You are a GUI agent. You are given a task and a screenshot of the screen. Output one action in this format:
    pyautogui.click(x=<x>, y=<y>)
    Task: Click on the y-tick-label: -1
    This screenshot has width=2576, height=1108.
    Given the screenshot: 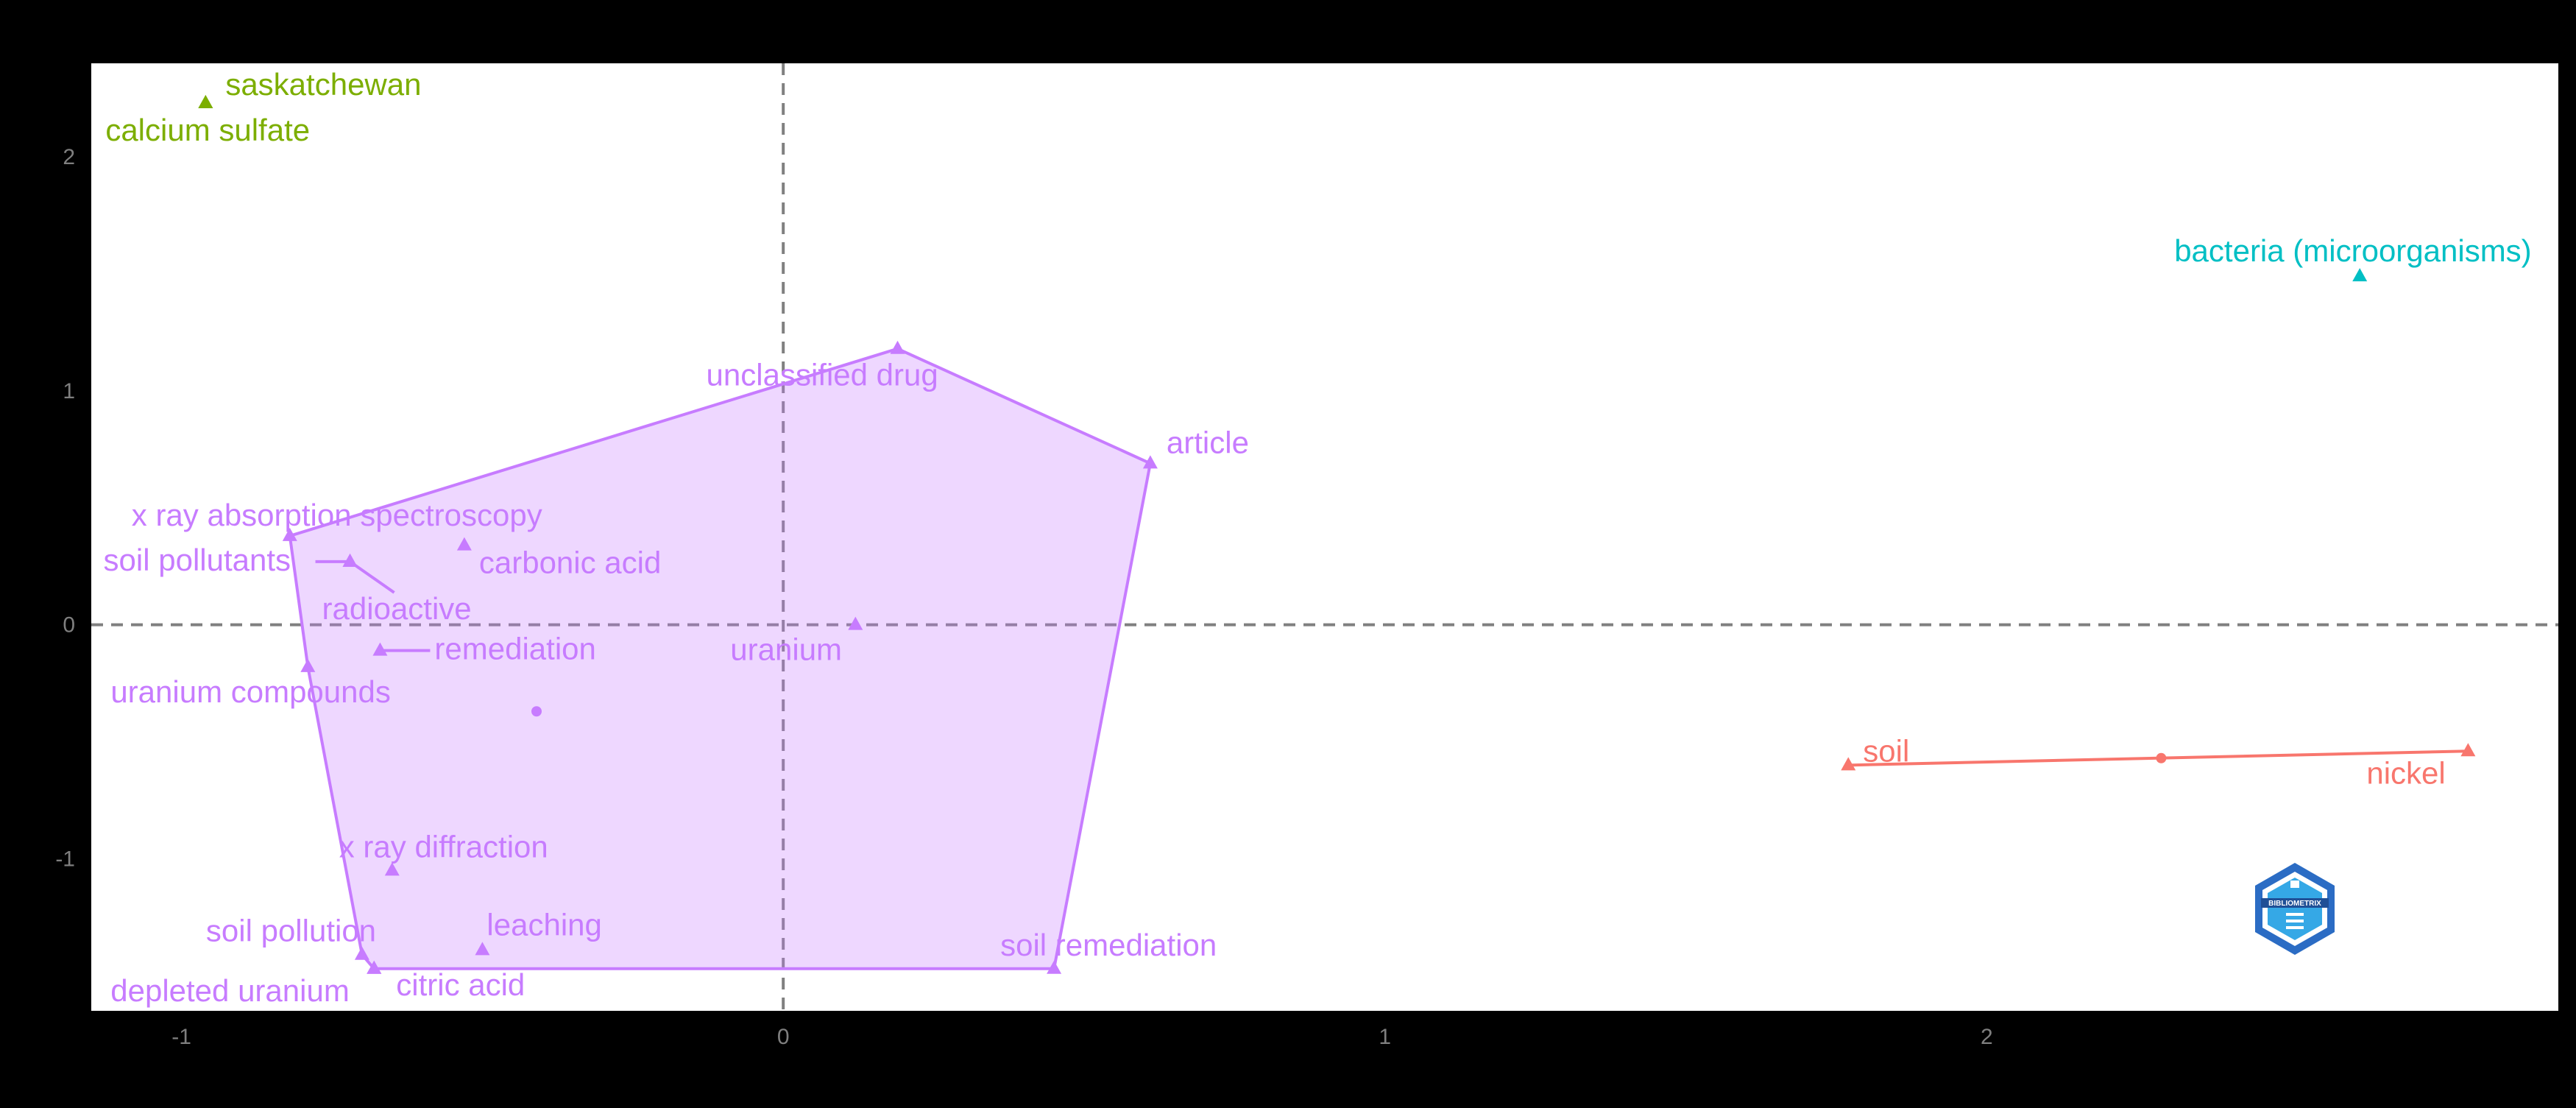 What is the action you would take?
    pyautogui.click(x=65, y=859)
    